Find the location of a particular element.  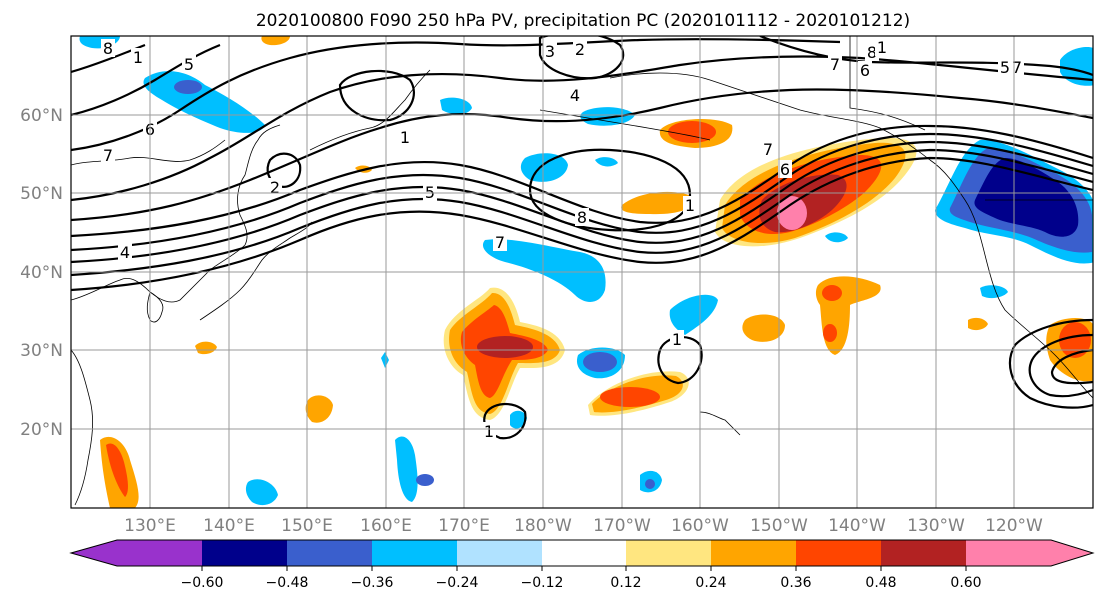

lon-tick-label: 130°E is located at coordinates (150, 526).